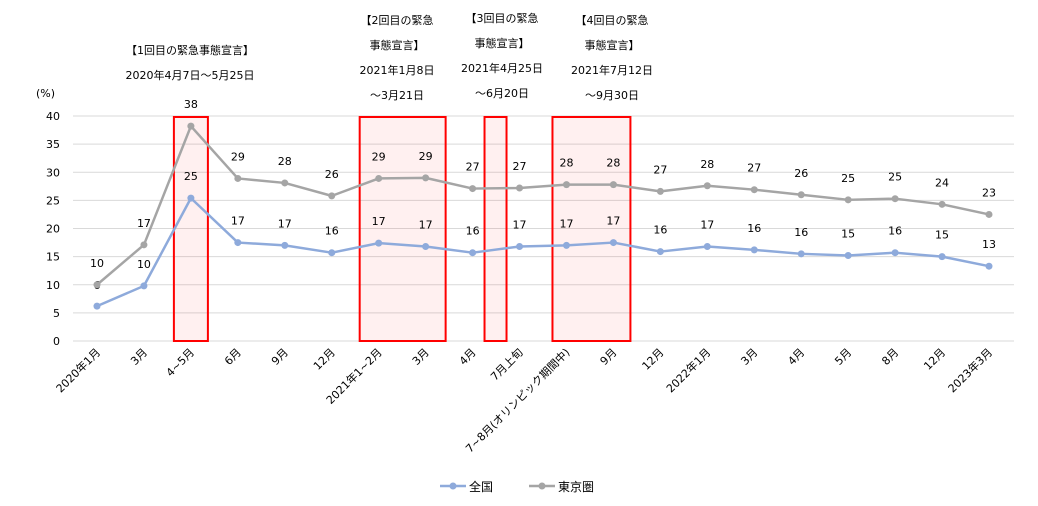 The width and height of the screenshot is (1038, 506). Describe the element at coordinates (78, 370) in the screenshot. I see `x-tick-label: 2020年1月` at that location.